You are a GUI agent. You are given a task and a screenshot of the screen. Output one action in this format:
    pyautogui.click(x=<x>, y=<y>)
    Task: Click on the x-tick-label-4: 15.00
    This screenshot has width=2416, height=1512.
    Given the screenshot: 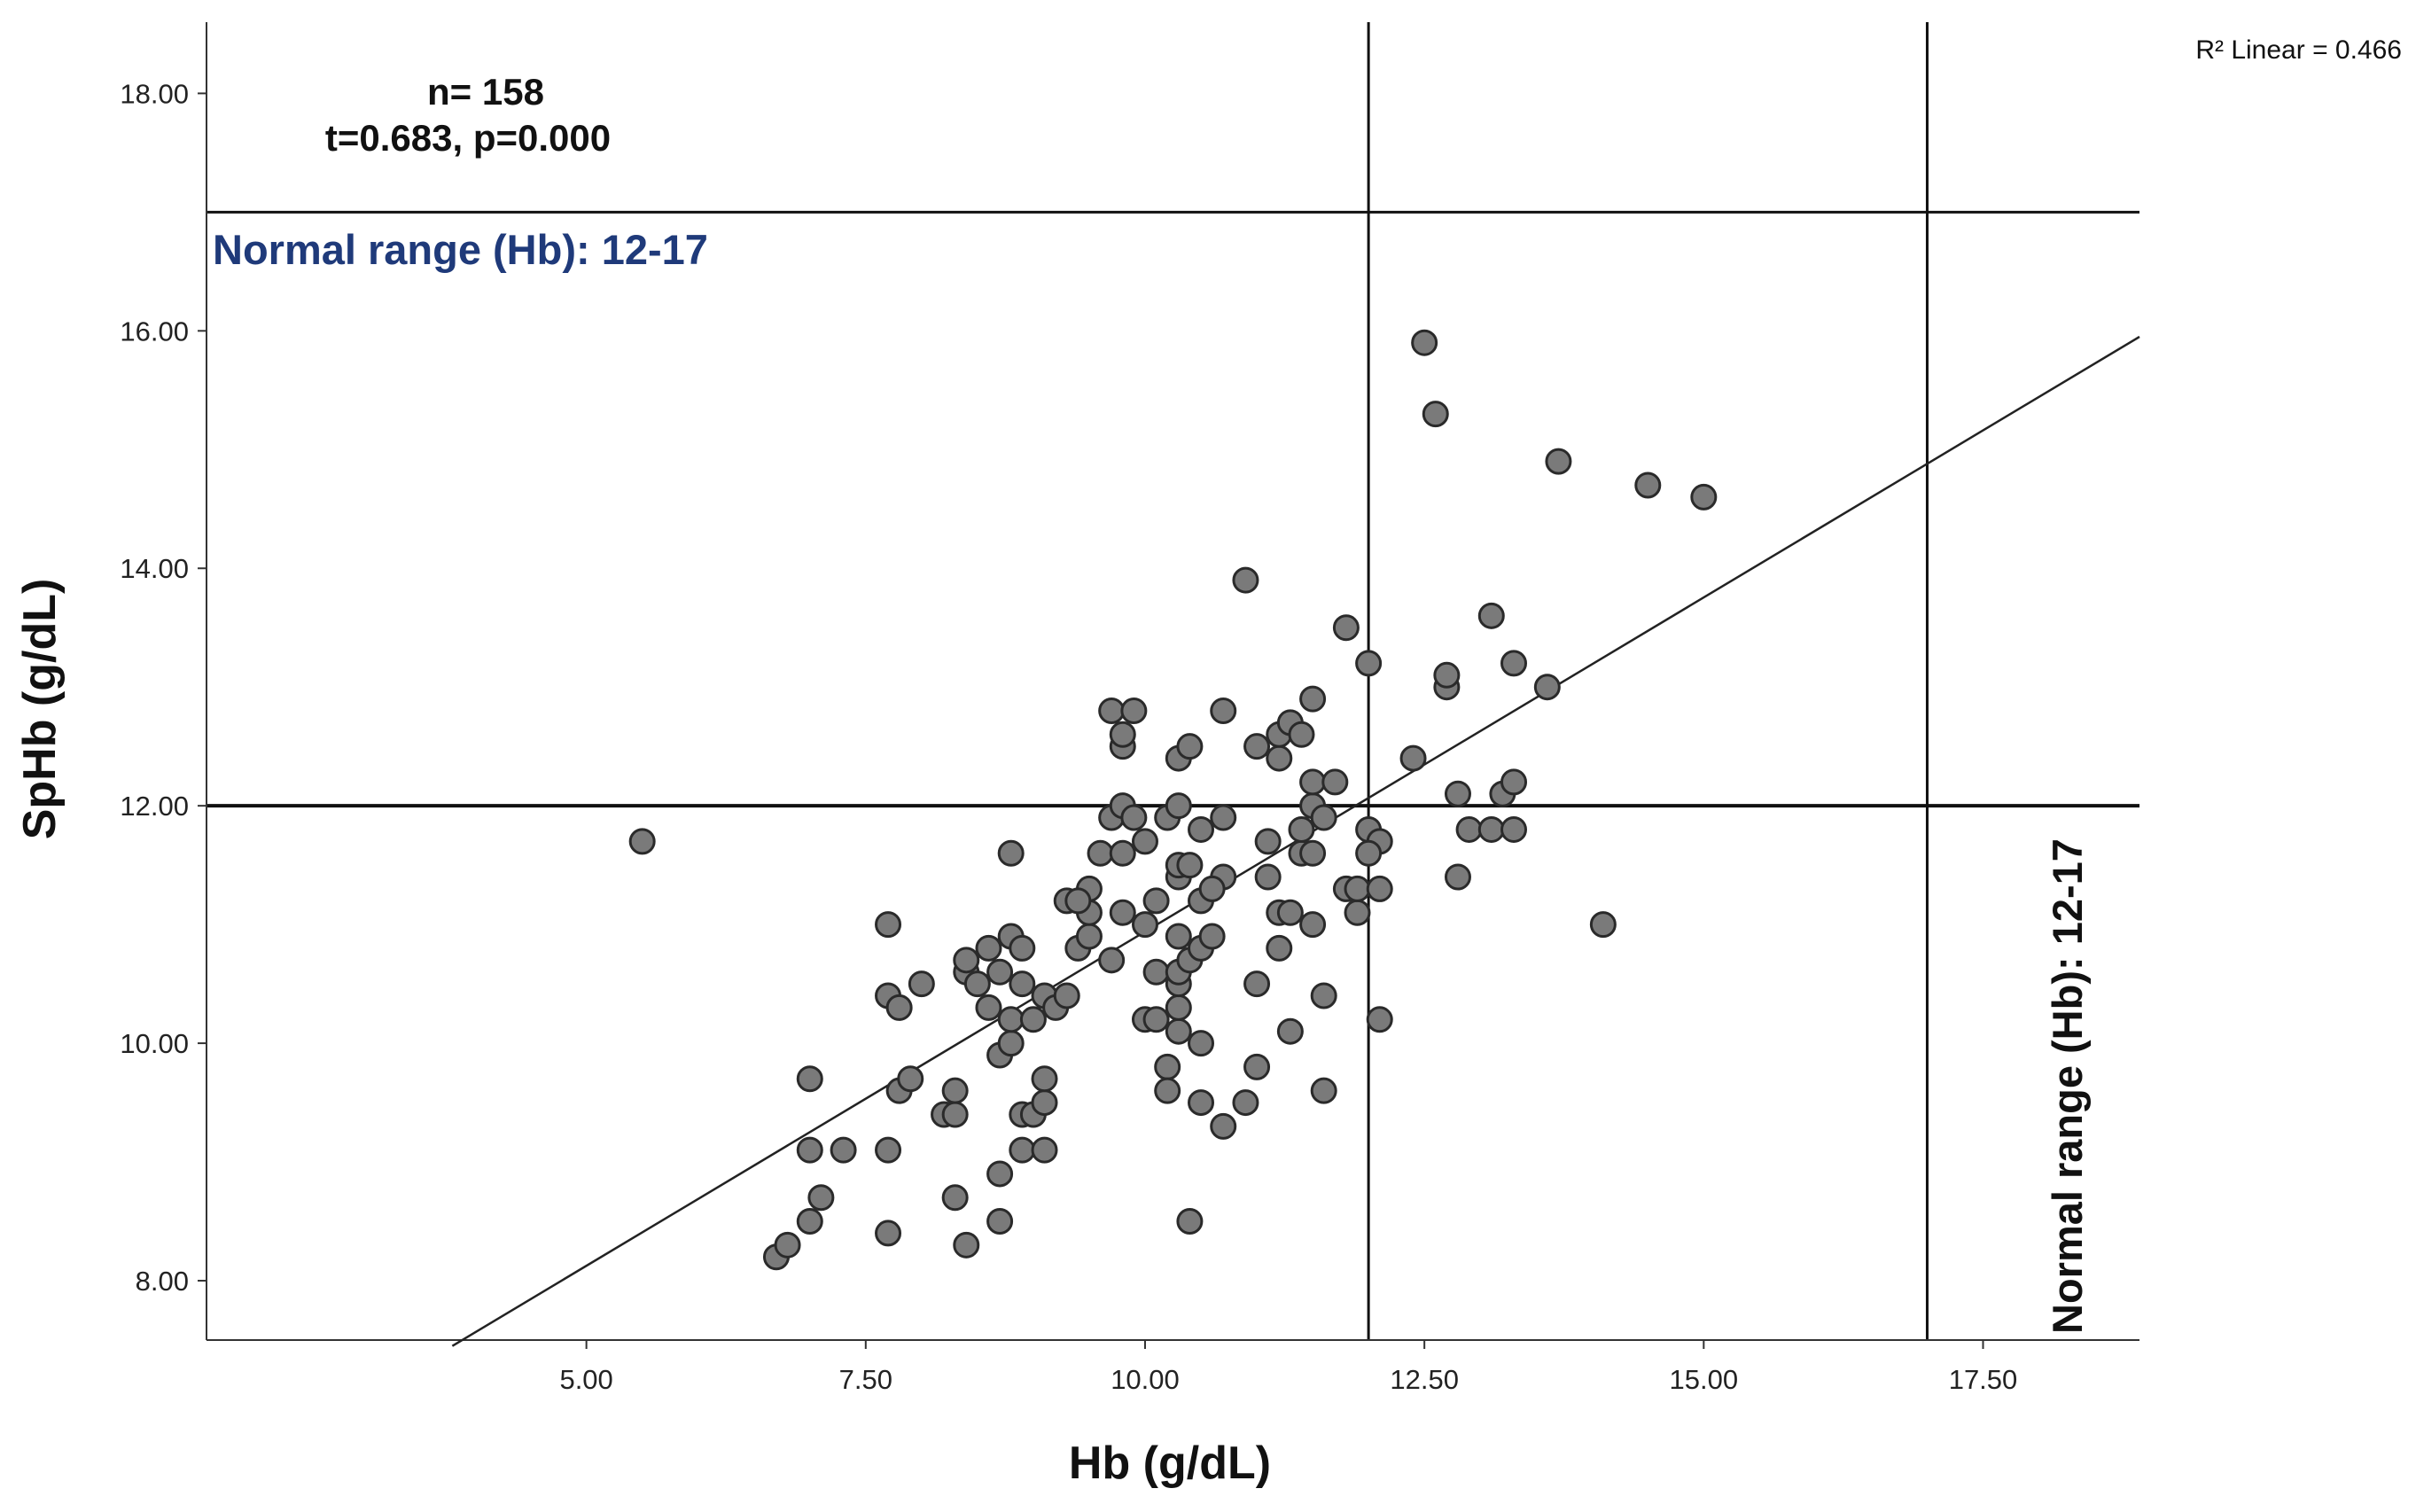 What is the action you would take?
    pyautogui.click(x=1704, y=1379)
    